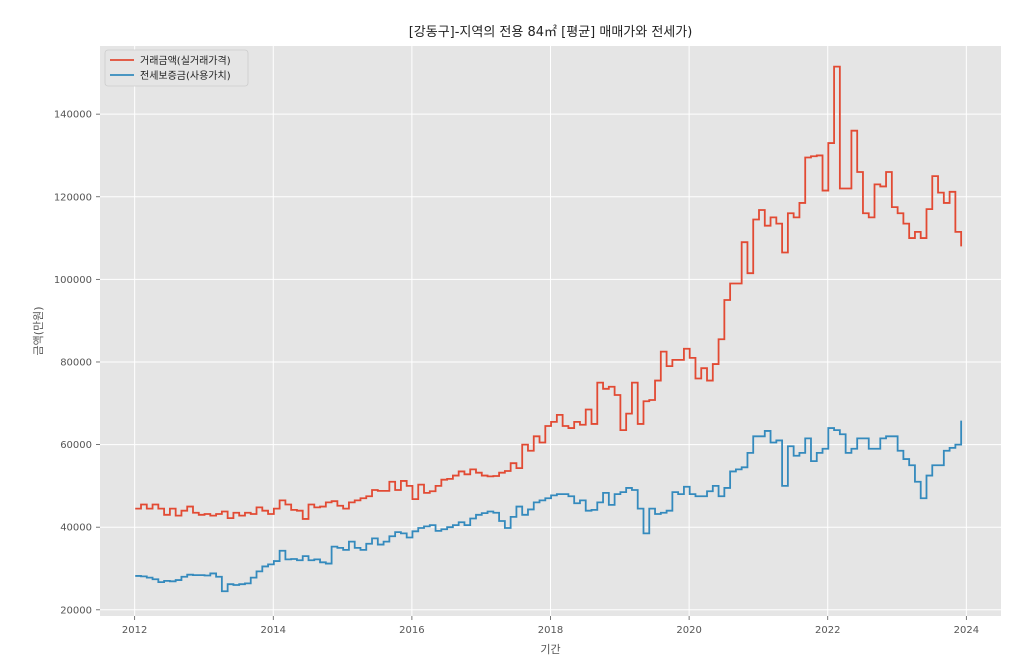 The width and height of the screenshot is (1028, 670). I want to click on legend-box, so click(176, 68).